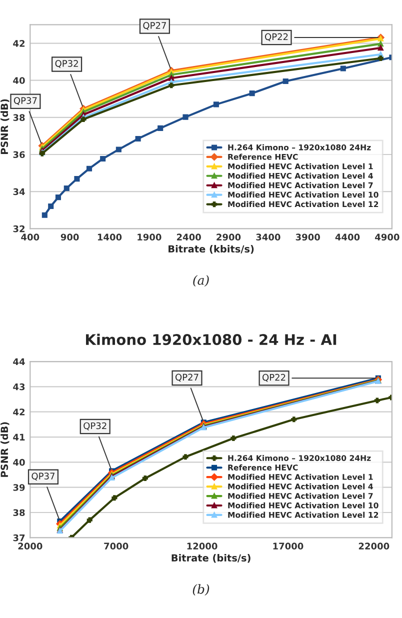 The image size is (402, 618). I want to click on x-tick-label: 1900, so click(150, 237).